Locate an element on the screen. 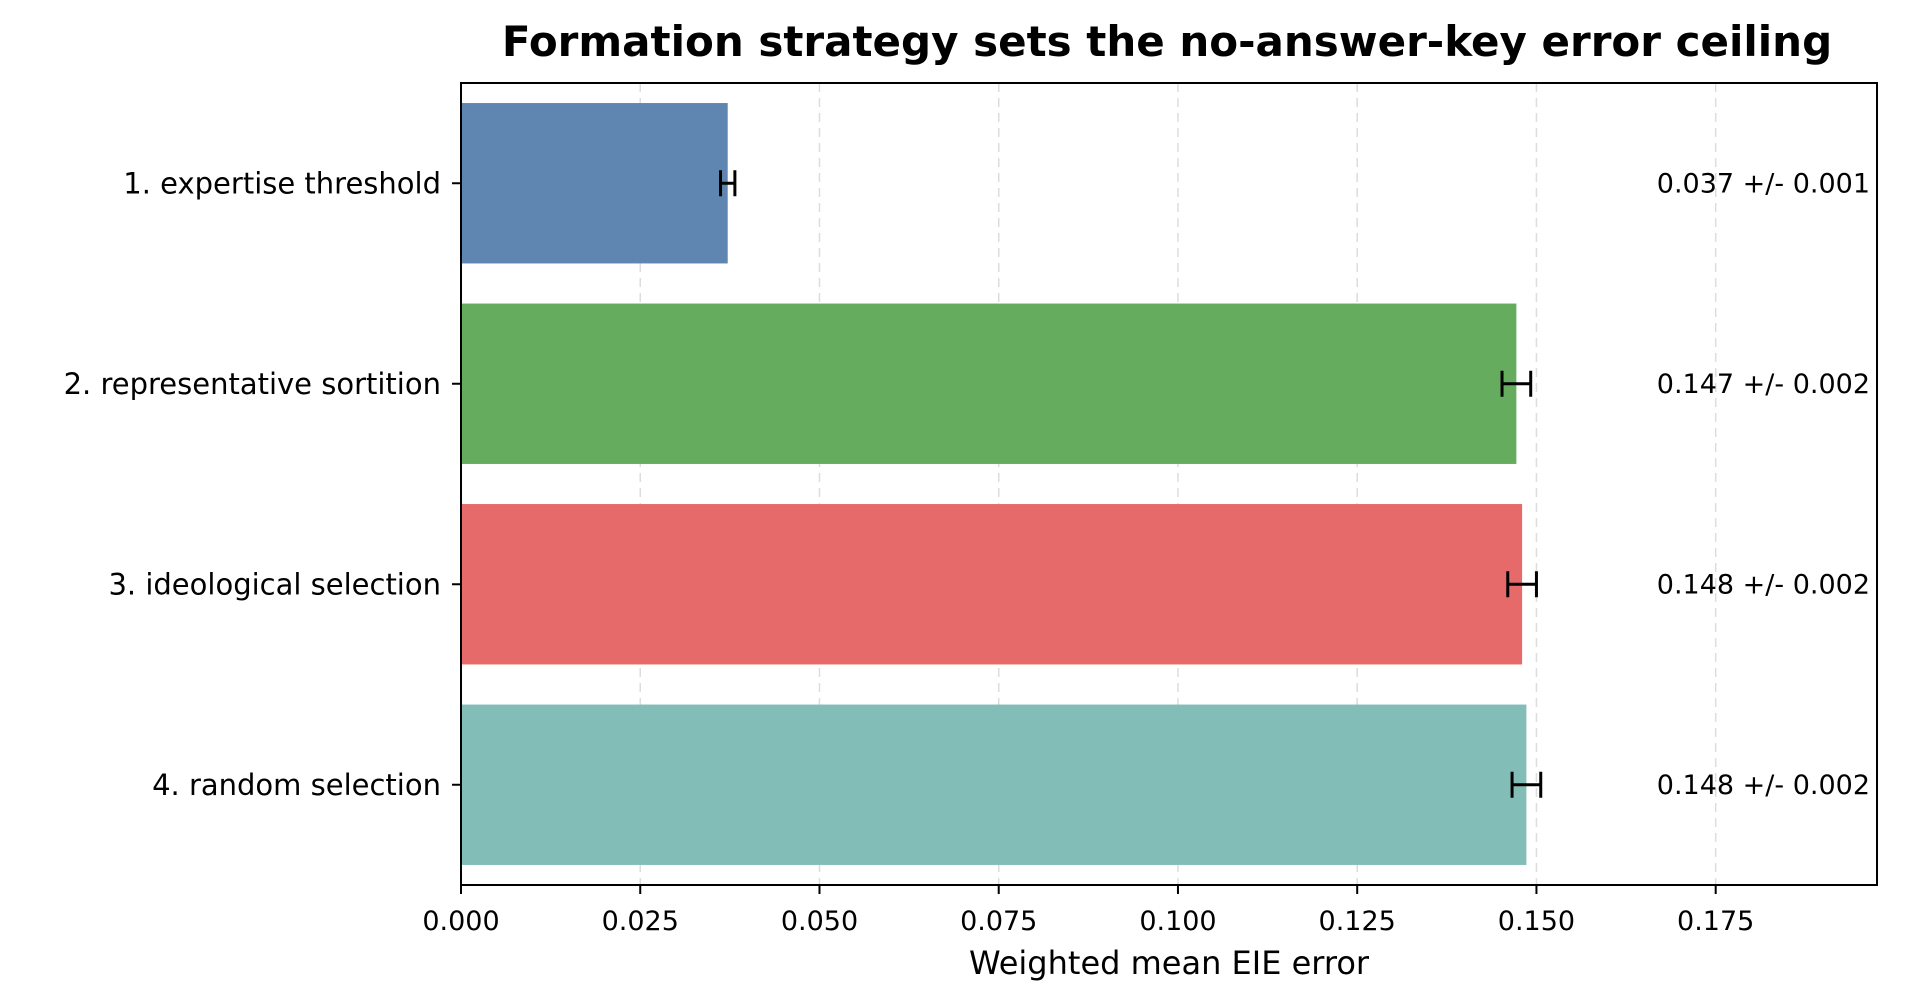  x-axis-ticks: 0.000 0.025 0.050 0.075 0.100 0.125 0.150 0.175 is located at coordinates (1088, 911).